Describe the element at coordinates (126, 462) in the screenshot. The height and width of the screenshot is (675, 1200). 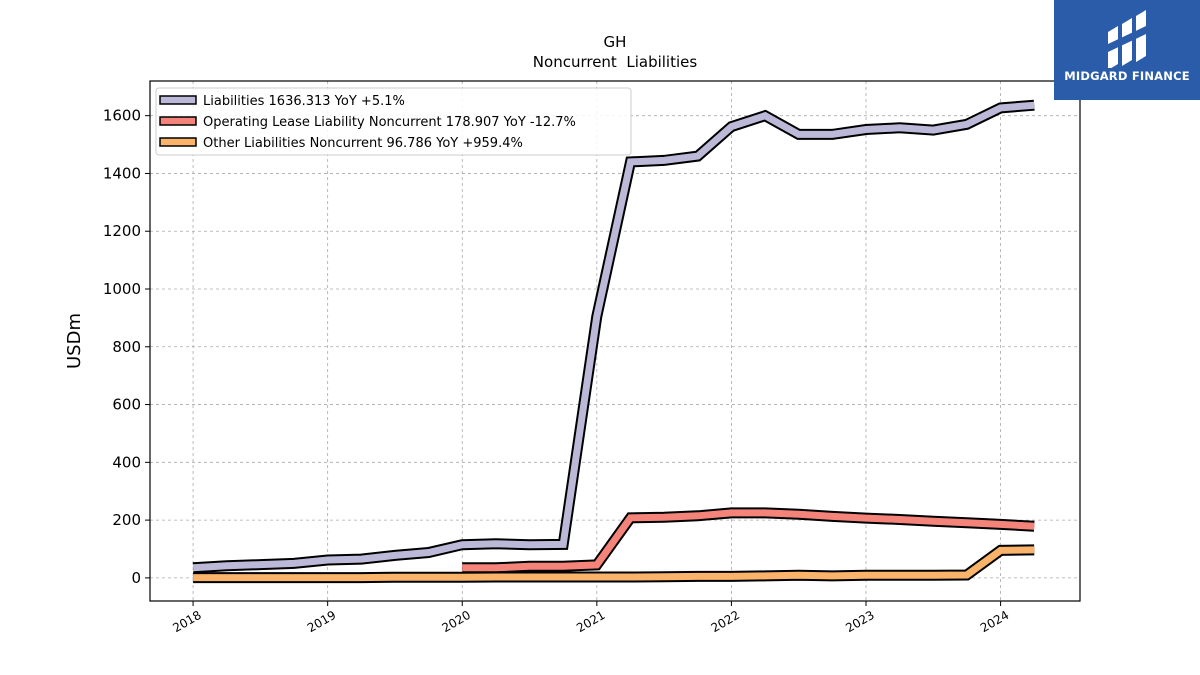
I see `y-tick-label: 400` at that location.